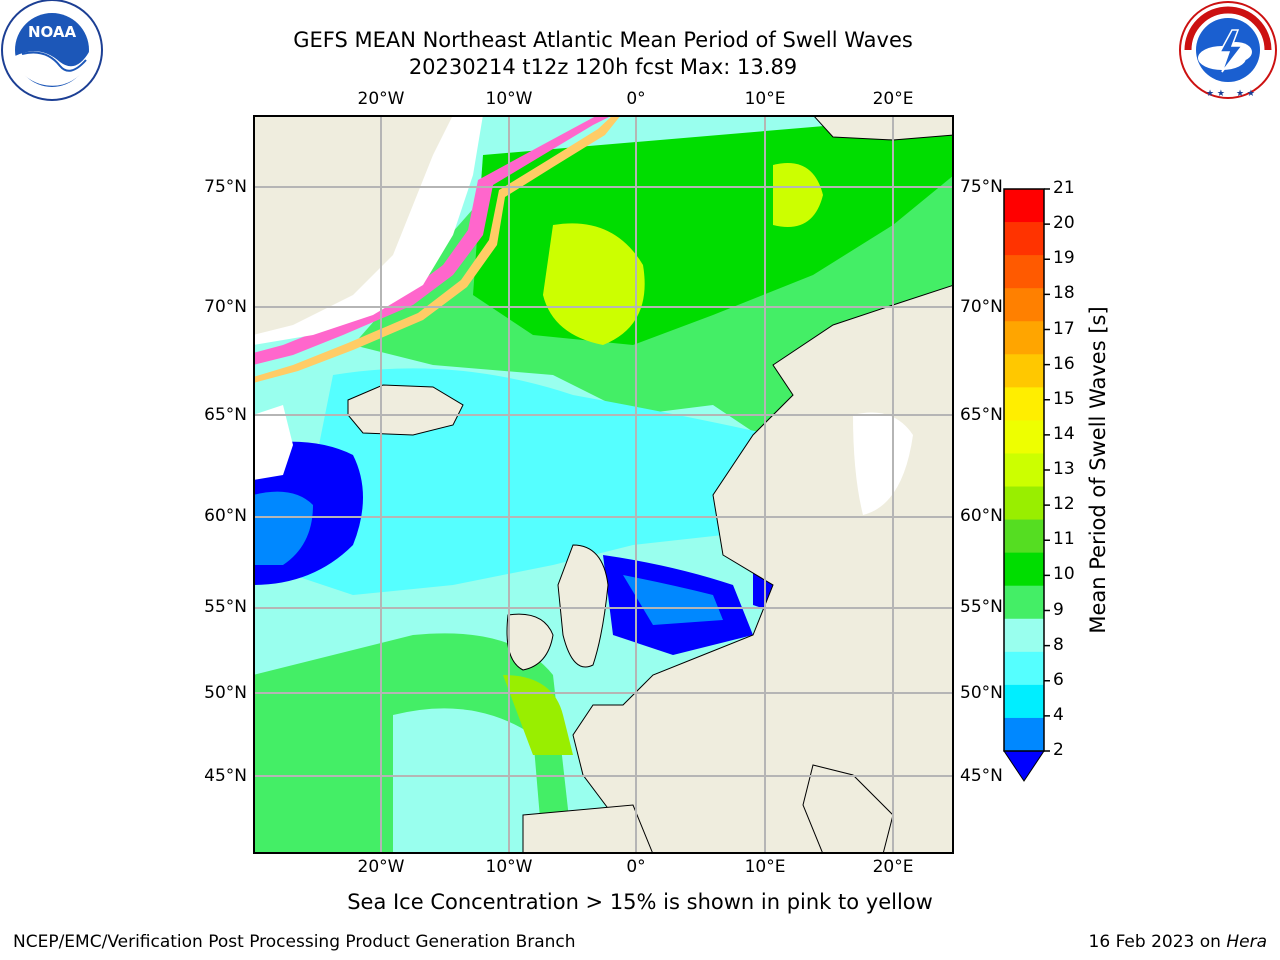 The width and height of the screenshot is (1280, 960). What do you see at coordinates (981, 516) in the screenshot?
I see `lat-tick-right-60n: 60°N` at bounding box center [981, 516].